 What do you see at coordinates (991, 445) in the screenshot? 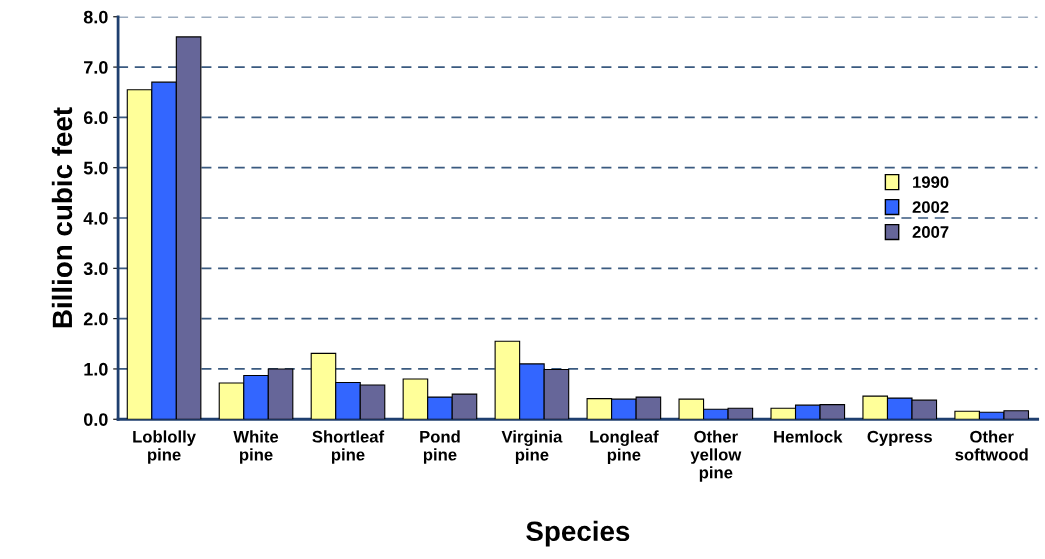
I see `x-tick-label: Other softwood` at bounding box center [991, 445].